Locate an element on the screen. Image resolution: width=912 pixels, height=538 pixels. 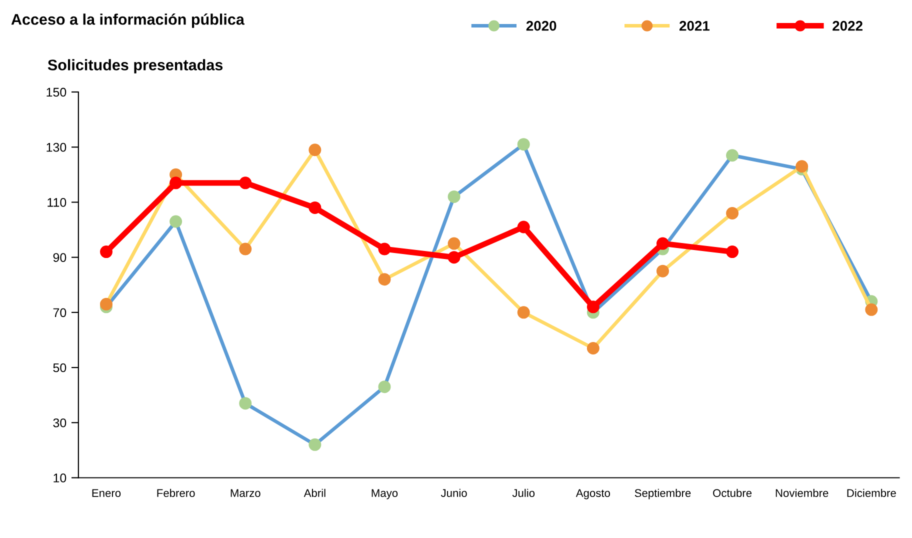
chart-title: Acceso a la información pública is located at coordinates (128, 20).